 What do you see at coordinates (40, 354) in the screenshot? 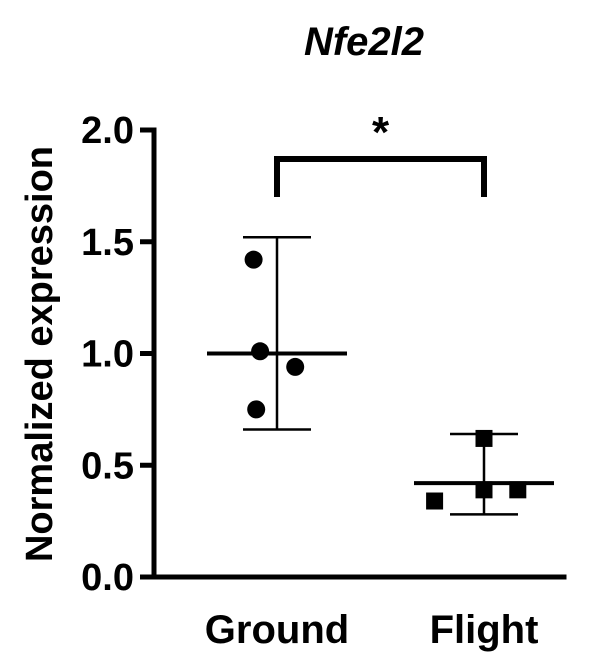
I see `y-axis-label: Normalized expression` at bounding box center [40, 354].